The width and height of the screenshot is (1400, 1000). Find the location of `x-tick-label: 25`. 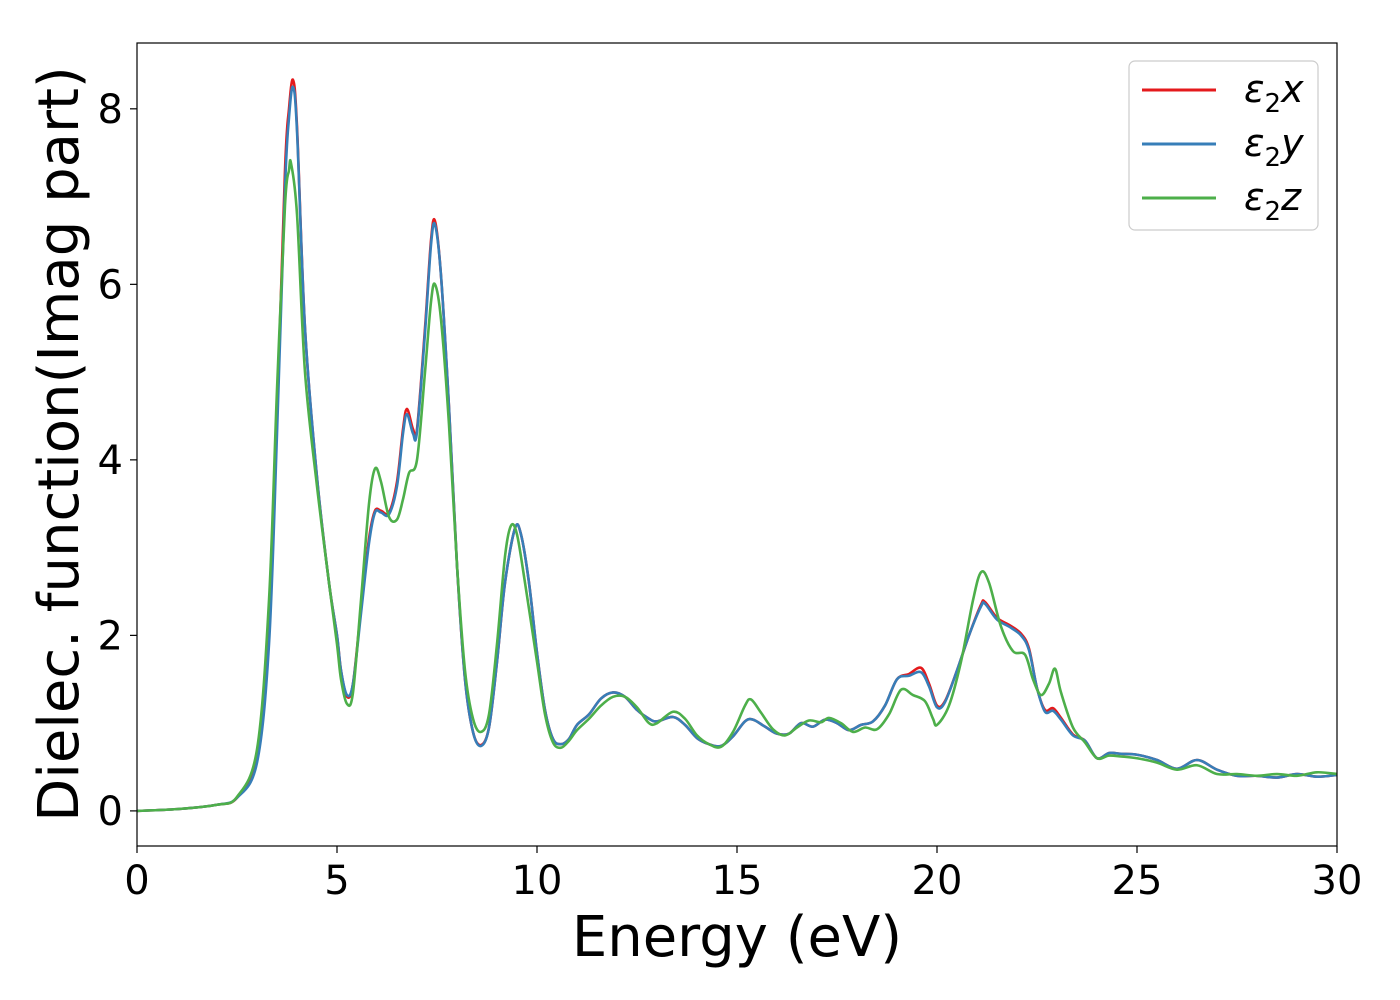

x-tick-label: 25 is located at coordinates (1137, 881).